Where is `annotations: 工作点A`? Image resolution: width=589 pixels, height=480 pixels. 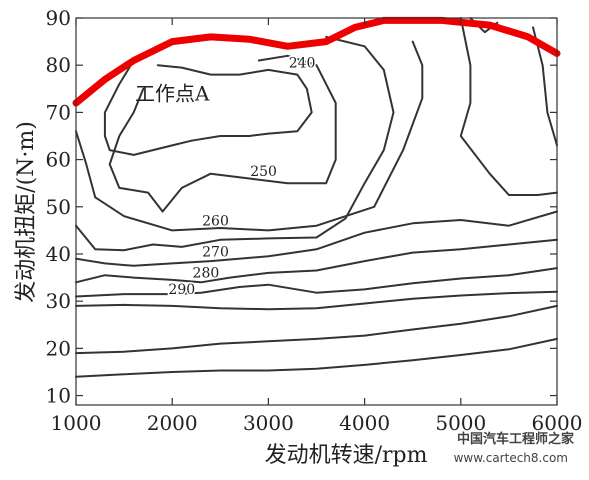 annotations: 工作点A is located at coordinates (172, 94).